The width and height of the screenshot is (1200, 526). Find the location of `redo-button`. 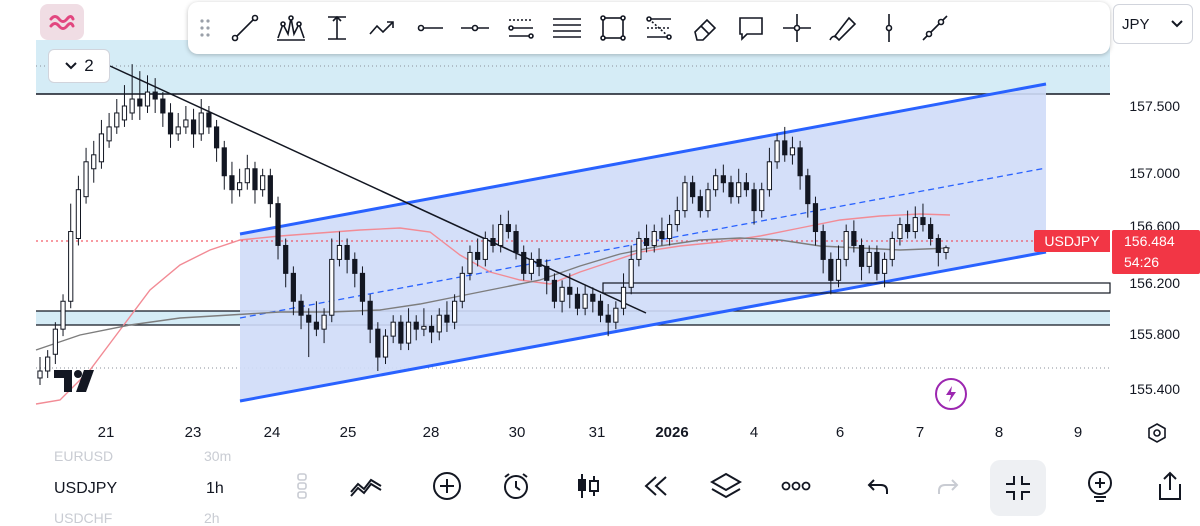

redo-button is located at coordinates (948, 486).